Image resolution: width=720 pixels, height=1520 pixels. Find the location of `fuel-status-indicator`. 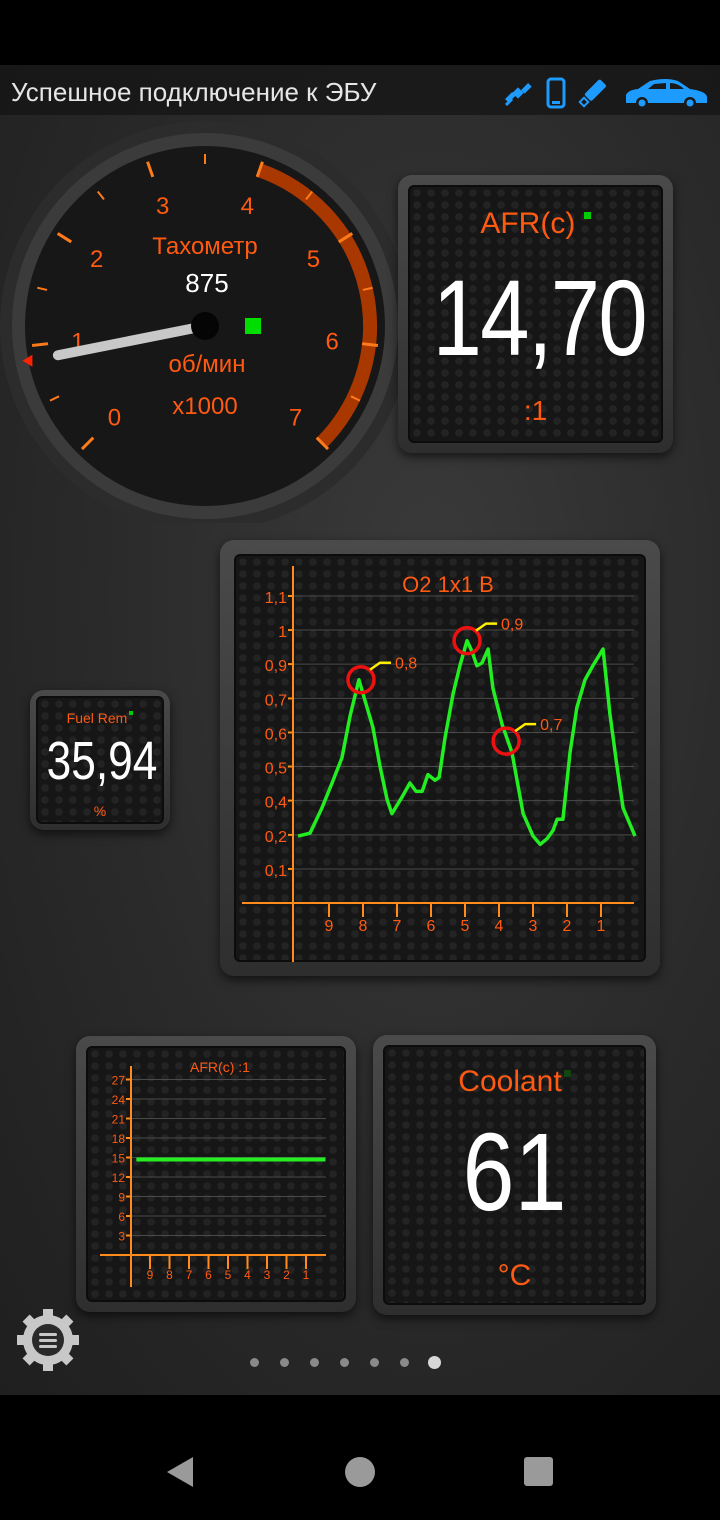

fuel-status-indicator is located at coordinates (131, 713).